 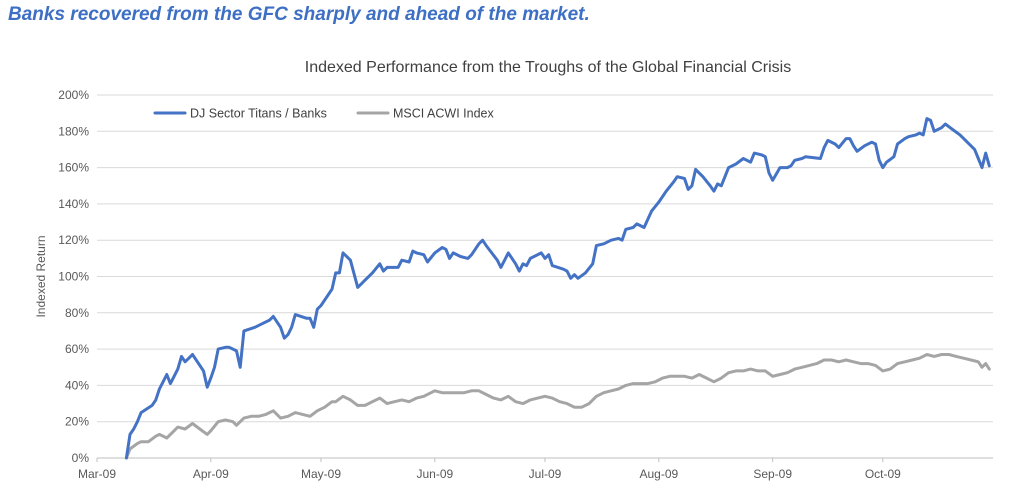 I want to click on x-tick-label: Jun-09, so click(x=434, y=474).